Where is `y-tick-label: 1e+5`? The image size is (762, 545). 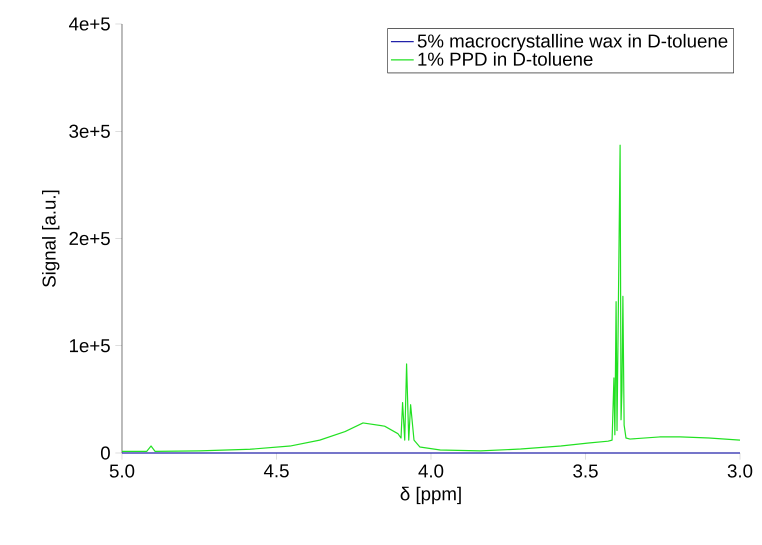
y-tick-label: 1e+5 is located at coordinates (90, 345).